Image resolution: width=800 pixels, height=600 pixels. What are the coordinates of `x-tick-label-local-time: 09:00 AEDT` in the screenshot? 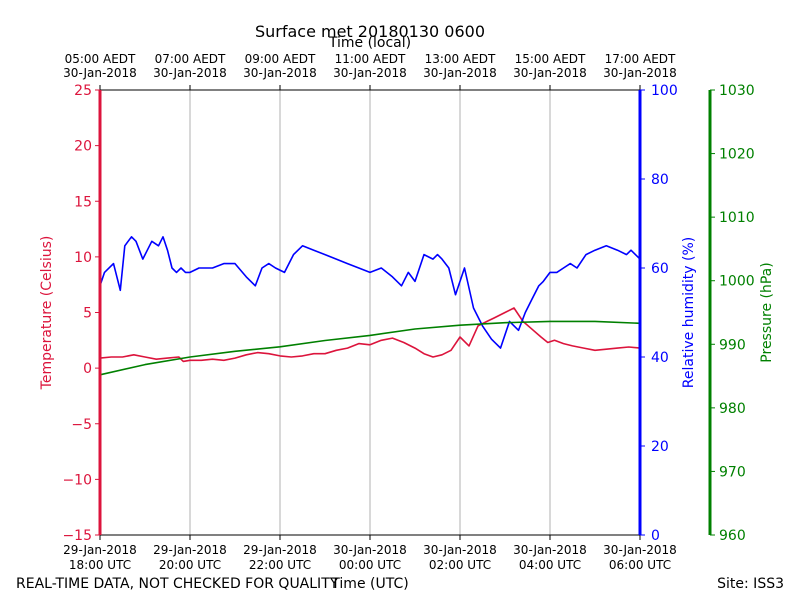 It's located at (280, 59).